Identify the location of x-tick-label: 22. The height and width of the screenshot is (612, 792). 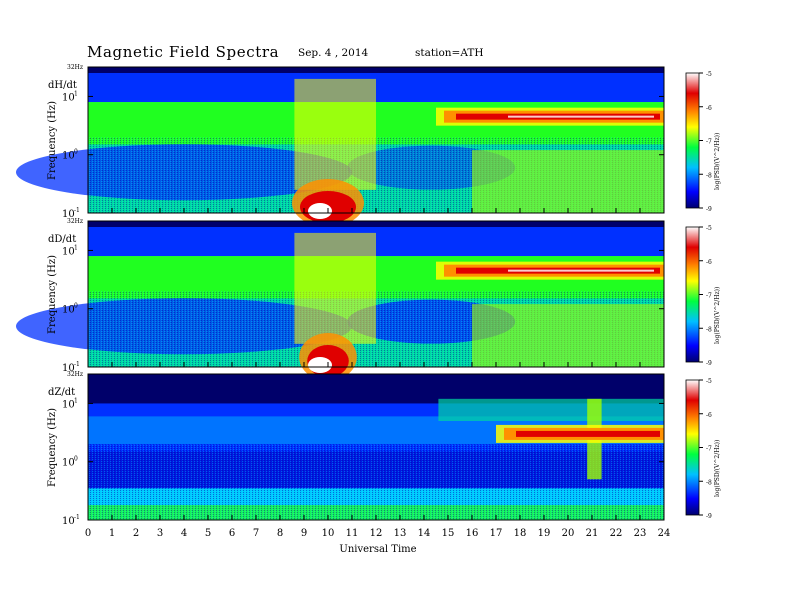
(616, 533).